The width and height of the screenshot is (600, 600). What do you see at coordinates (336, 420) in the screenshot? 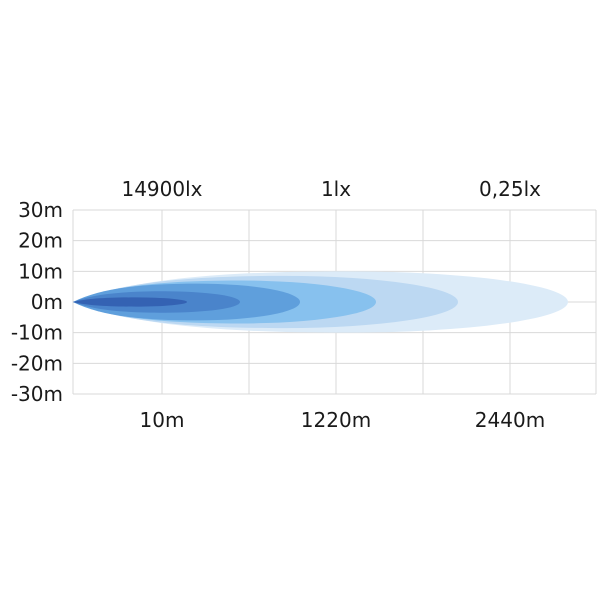
I see `x-tick-label: 1220m` at bounding box center [336, 420].